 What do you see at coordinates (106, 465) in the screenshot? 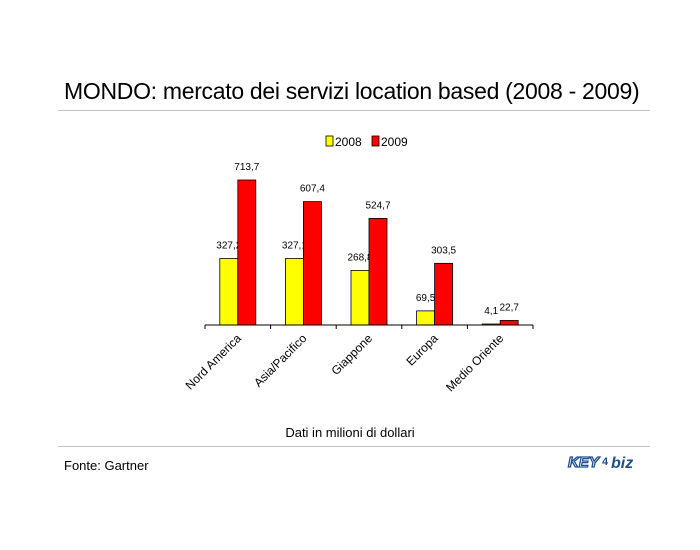
I see `source-text: Fonte: Gartner` at bounding box center [106, 465].